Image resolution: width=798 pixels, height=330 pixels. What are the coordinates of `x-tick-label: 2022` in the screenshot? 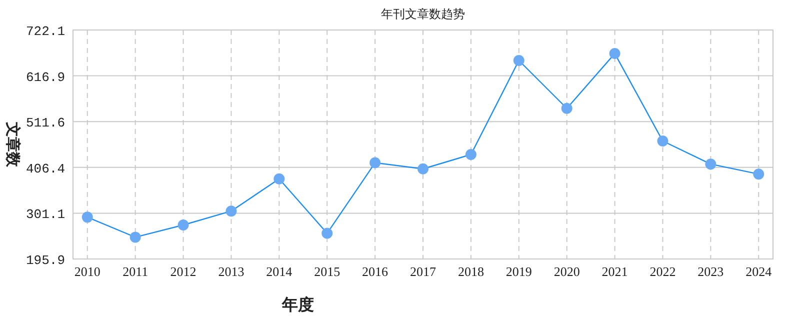 It's located at (663, 271).